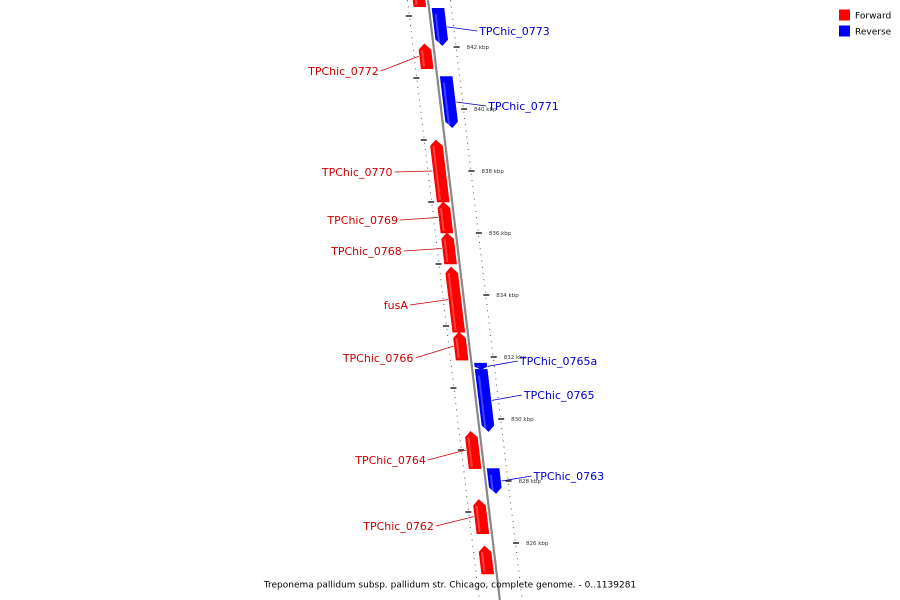 Image resolution: width=900 pixels, height=600 pixels. Describe the element at coordinates (416, 2) in the screenshot. I see `gene-top-partial-highlight` at that location.